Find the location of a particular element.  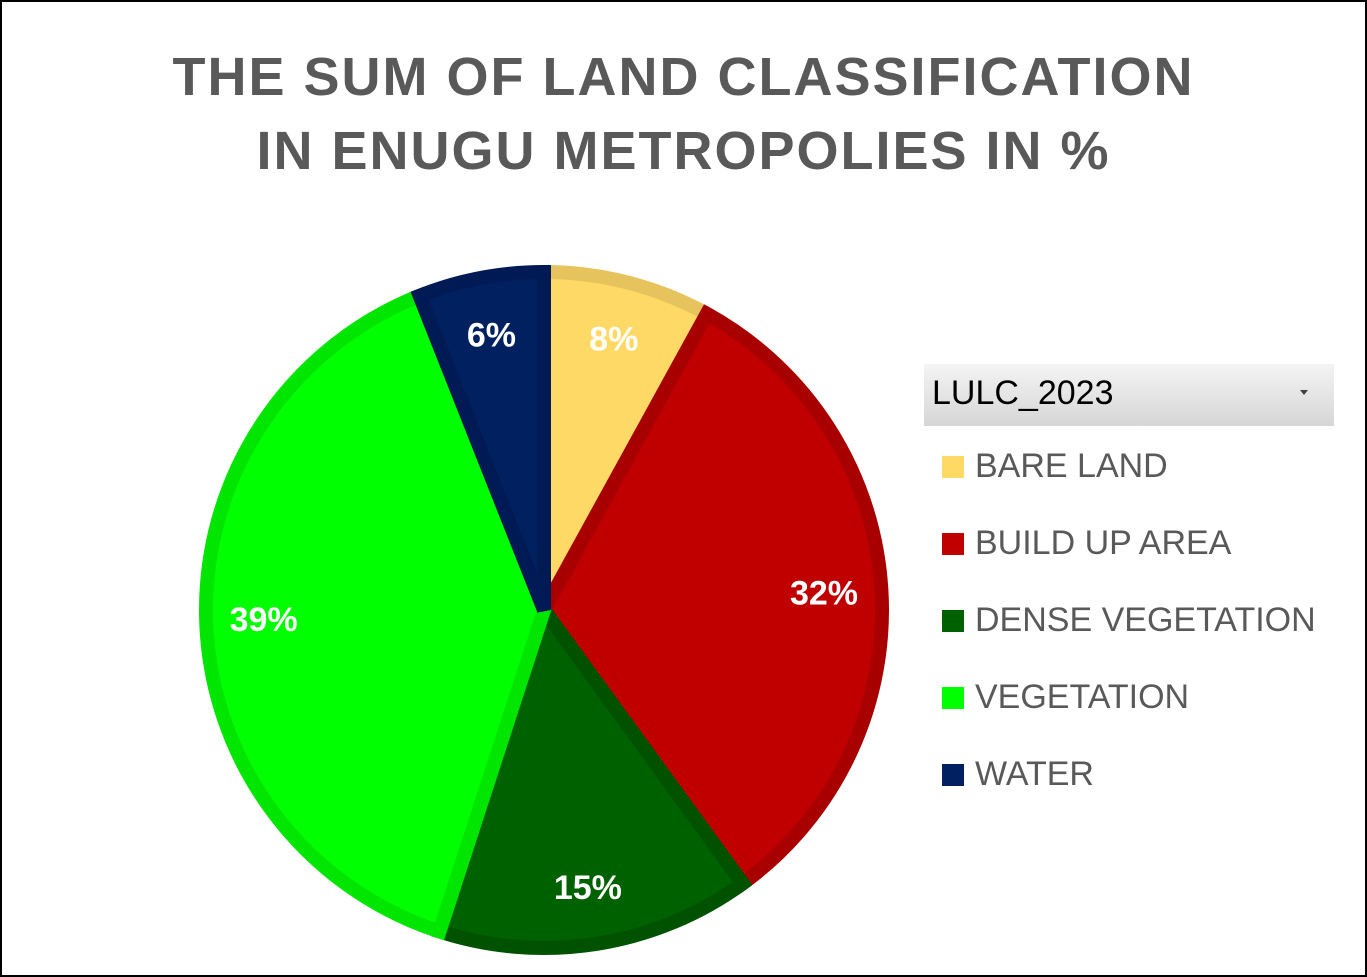

legend-swatch-dense-vegetation is located at coordinates (953, 621).